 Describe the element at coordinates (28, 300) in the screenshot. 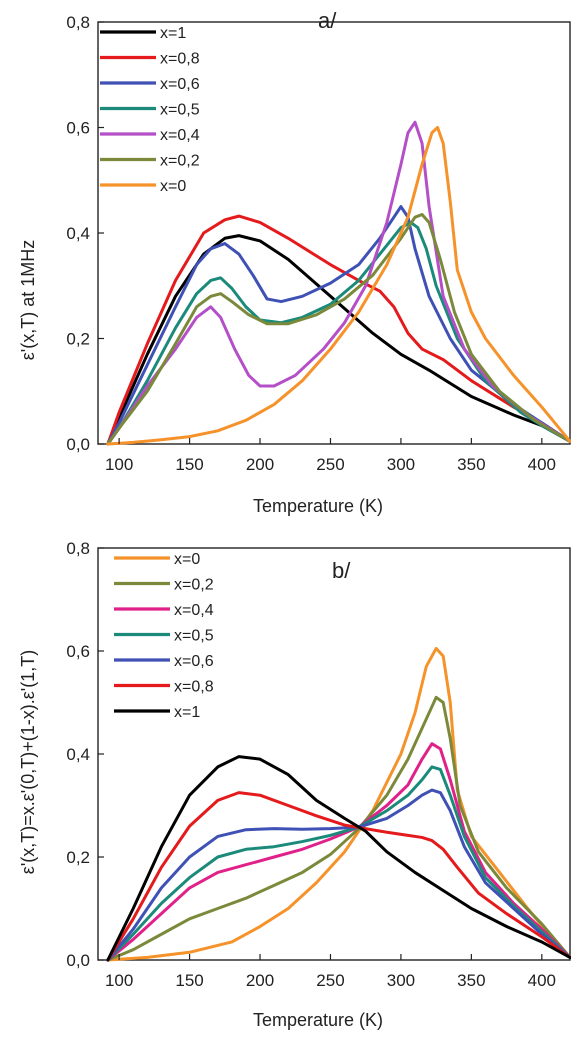

I see `y-axis-title: ε'(x,T) at 1MHz` at that location.